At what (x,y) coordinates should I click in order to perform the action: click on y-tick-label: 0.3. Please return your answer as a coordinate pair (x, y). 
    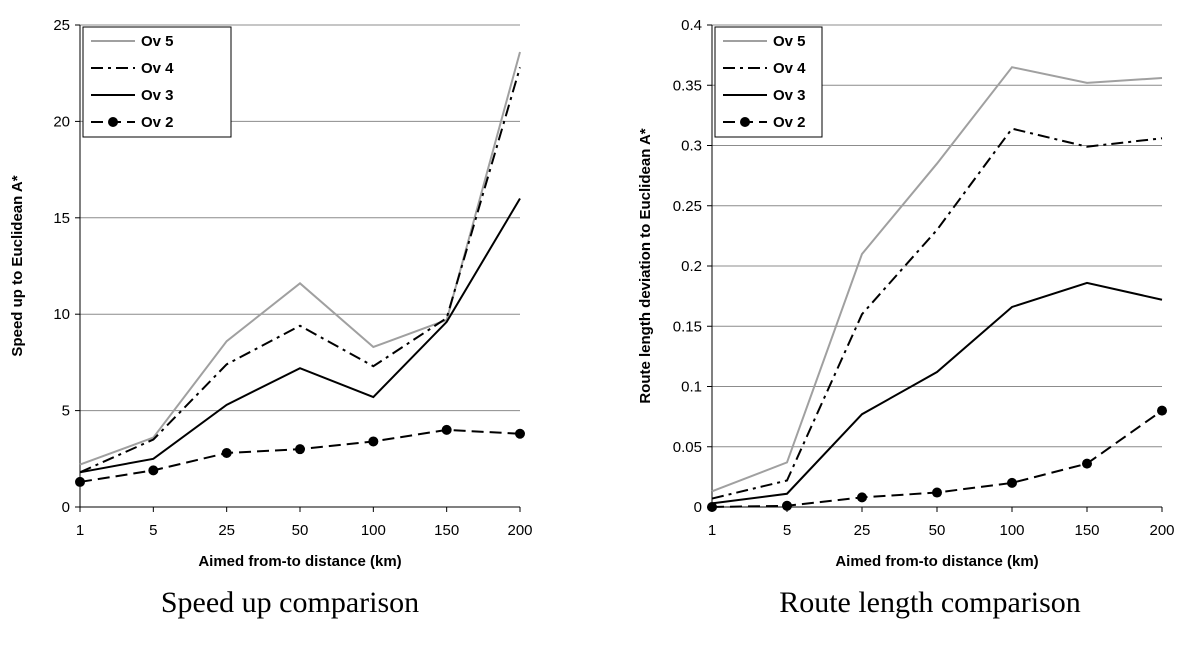
    Looking at the image, I should click on (691, 146).